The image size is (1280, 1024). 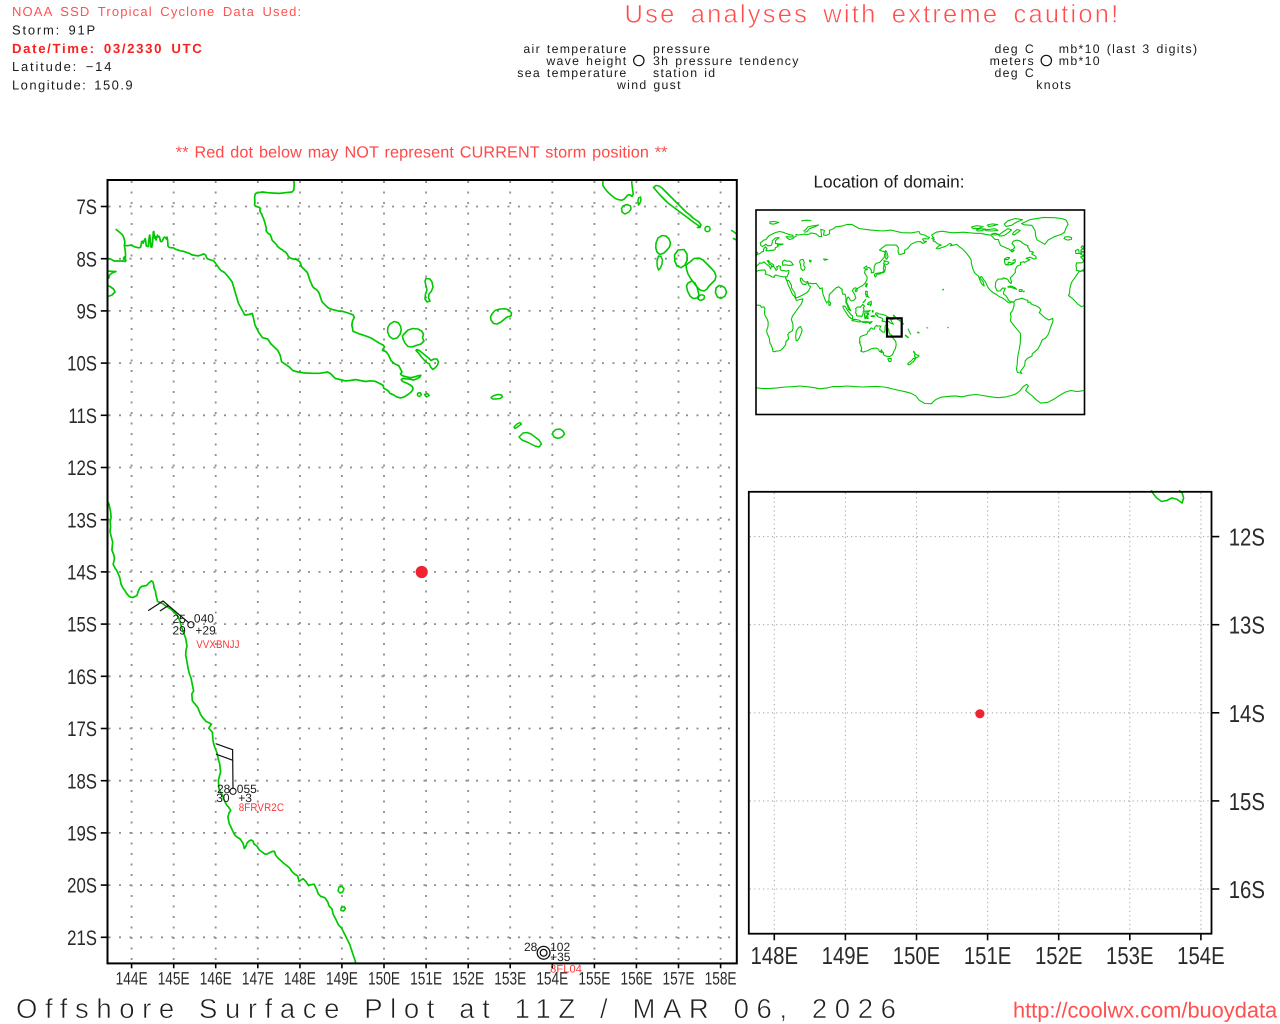 What do you see at coordinates (82, 729) in the screenshot?
I see `svg-text: 17S` at bounding box center [82, 729].